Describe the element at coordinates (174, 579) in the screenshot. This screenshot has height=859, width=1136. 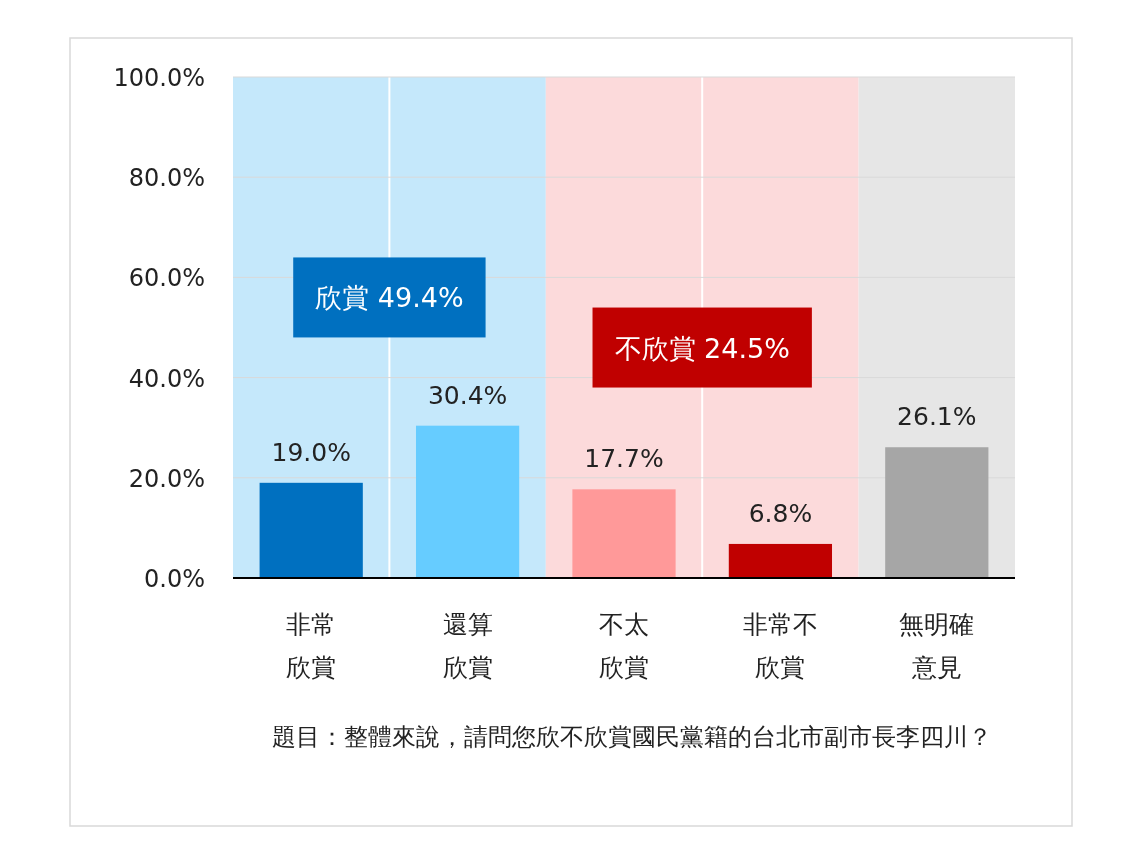
I see `y-tick-label: 0.0%` at that location.